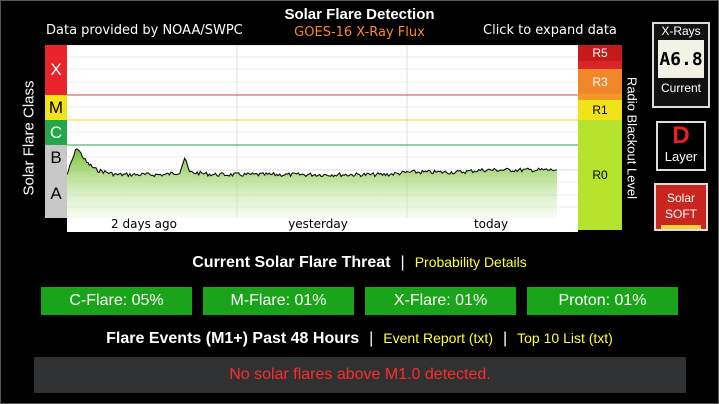 The width and height of the screenshot is (719, 404). I want to click on right-axis-label: Radio Blackout Level, so click(632, 137).